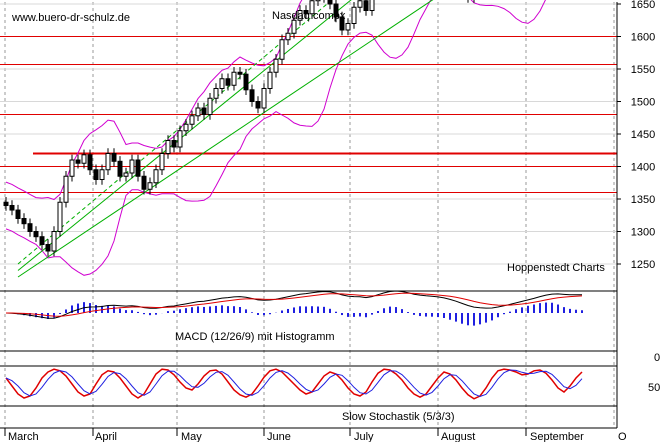  What do you see at coordinates (643, 265) in the screenshot?
I see `y-tick-label: 1250` at bounding box center [643, 265].